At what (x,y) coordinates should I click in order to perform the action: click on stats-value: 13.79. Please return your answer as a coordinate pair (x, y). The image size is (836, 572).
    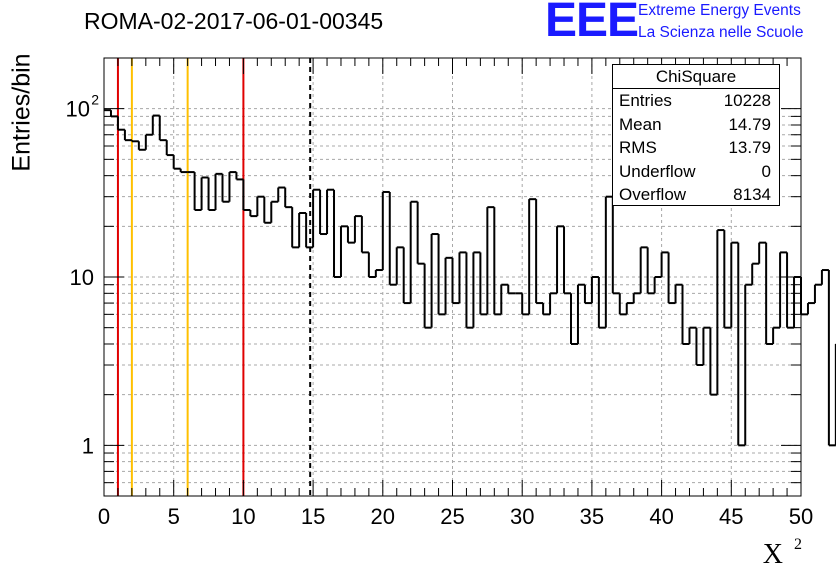
    Looking at the image, I should click on (749, 147).